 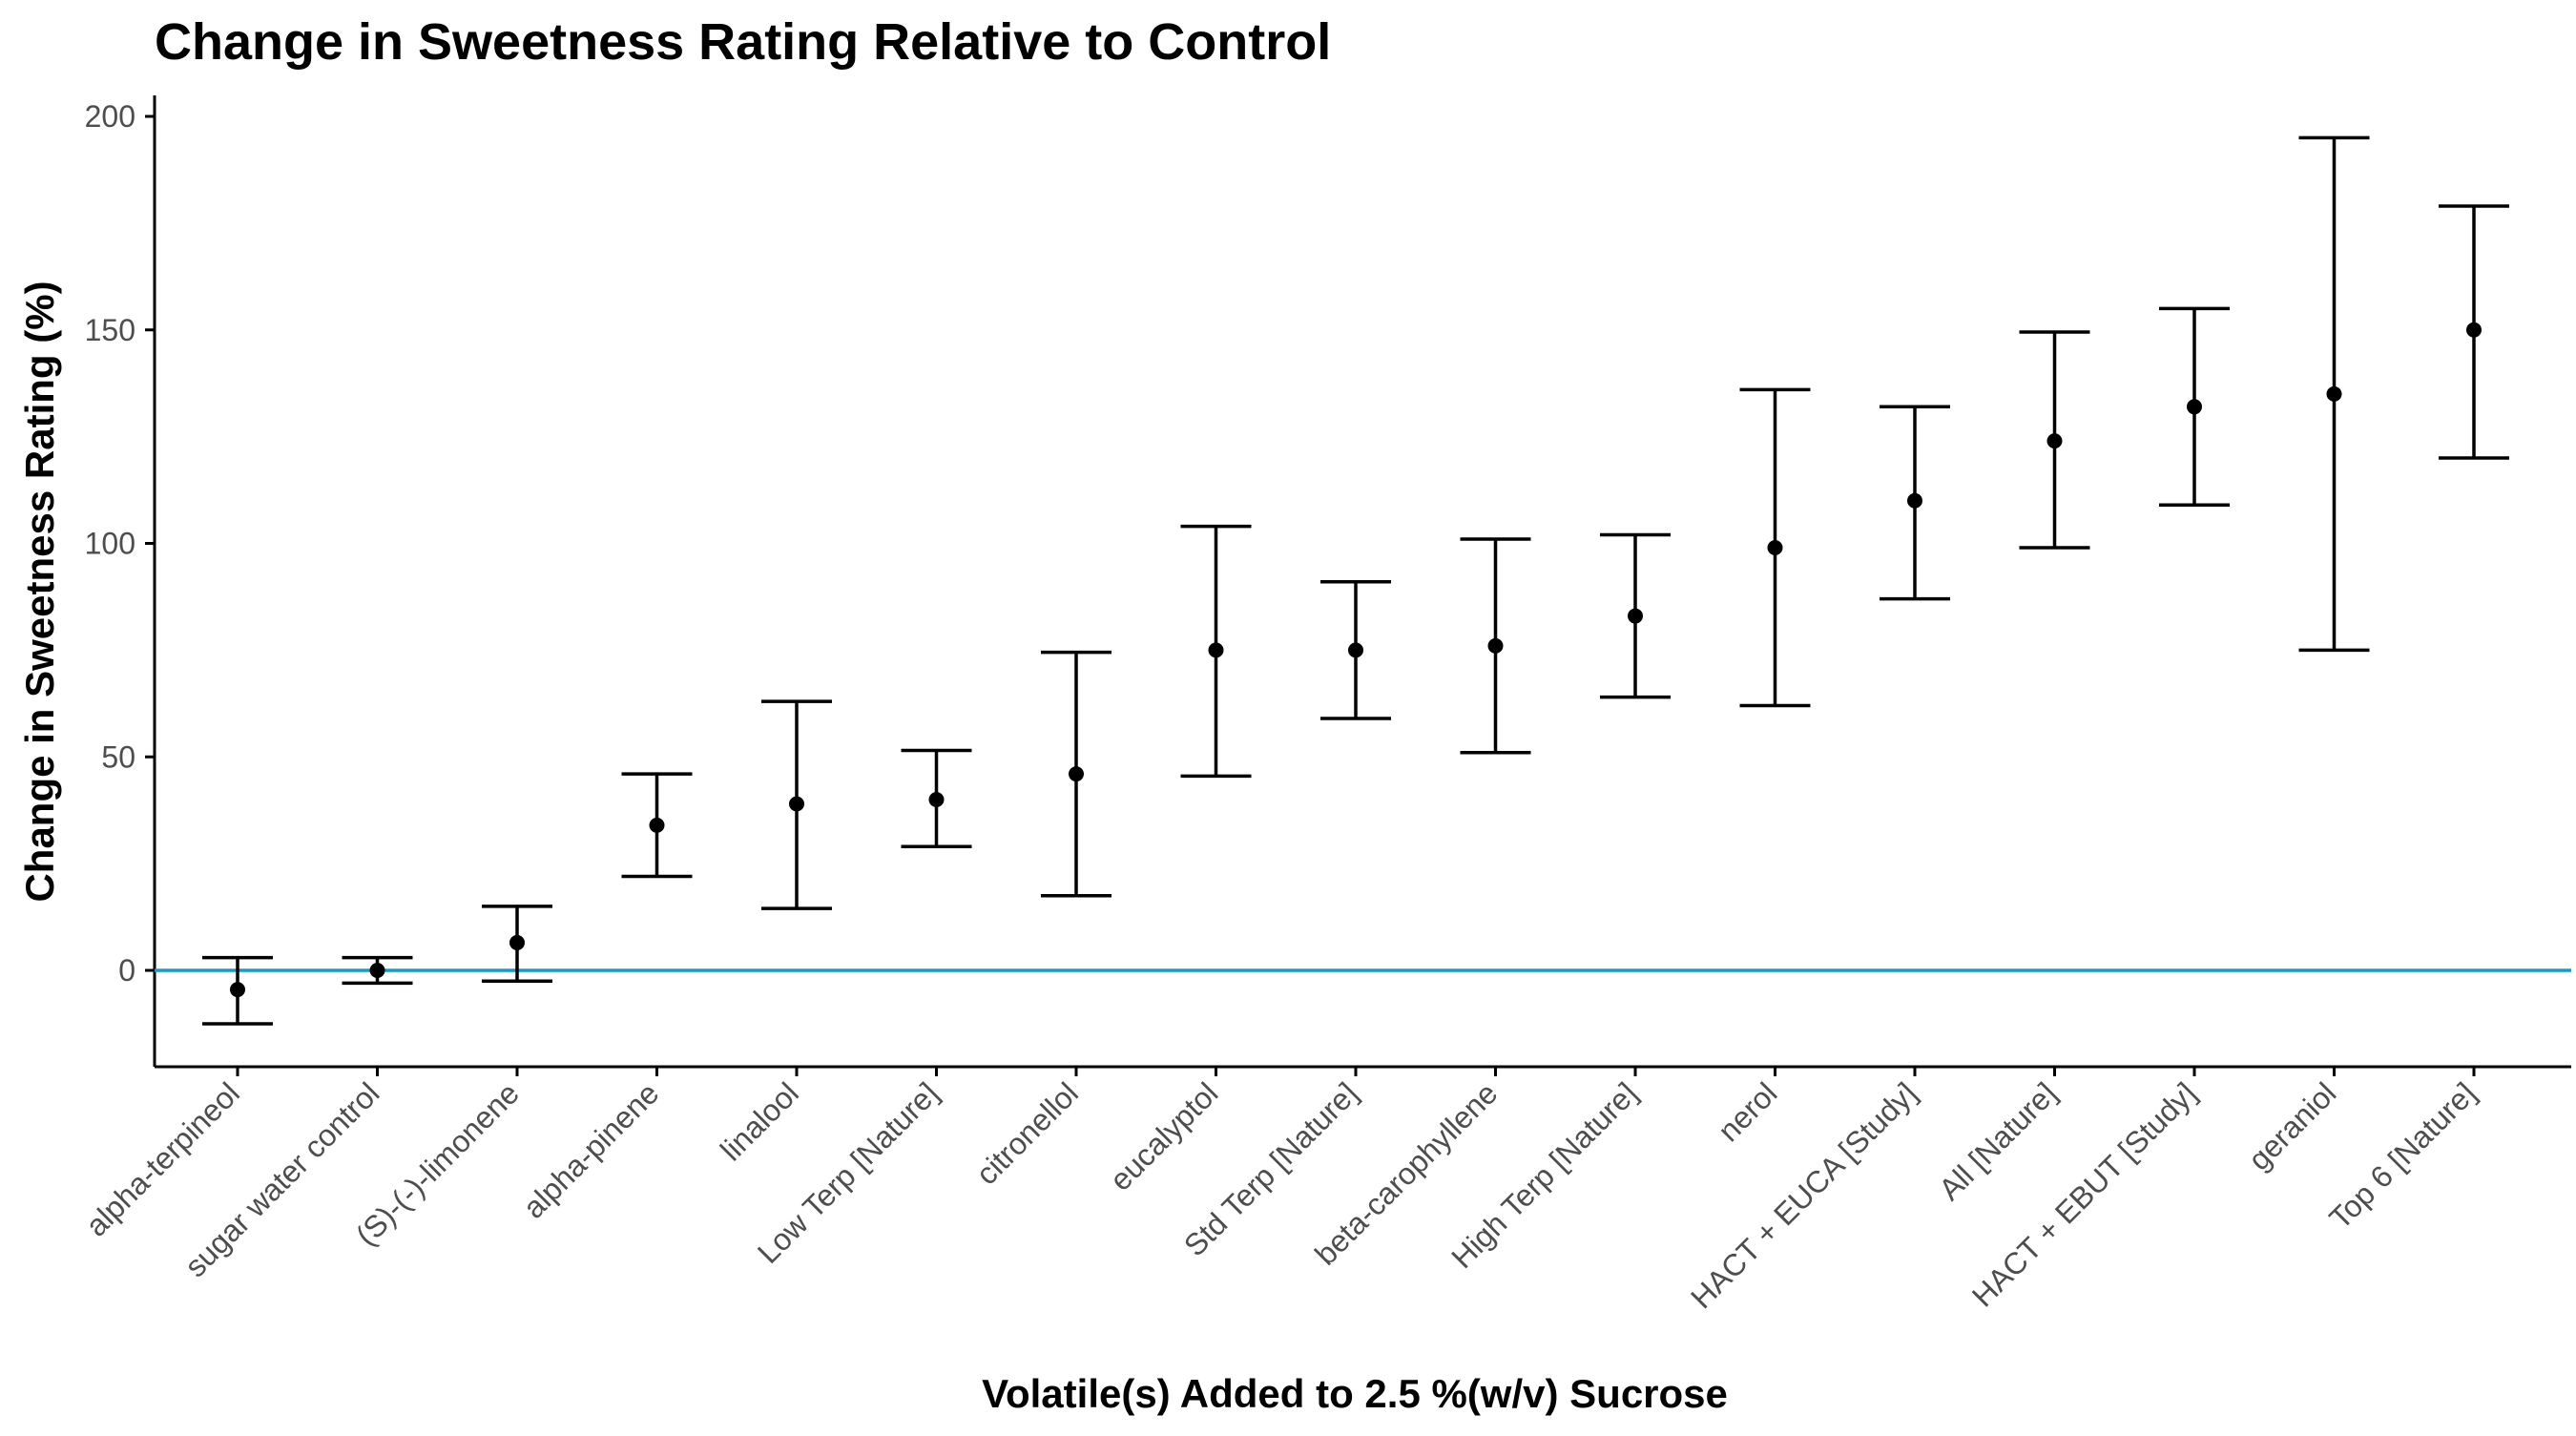 I want to click on x-tick-label: geraniol, so click(x=2291, y=1125).